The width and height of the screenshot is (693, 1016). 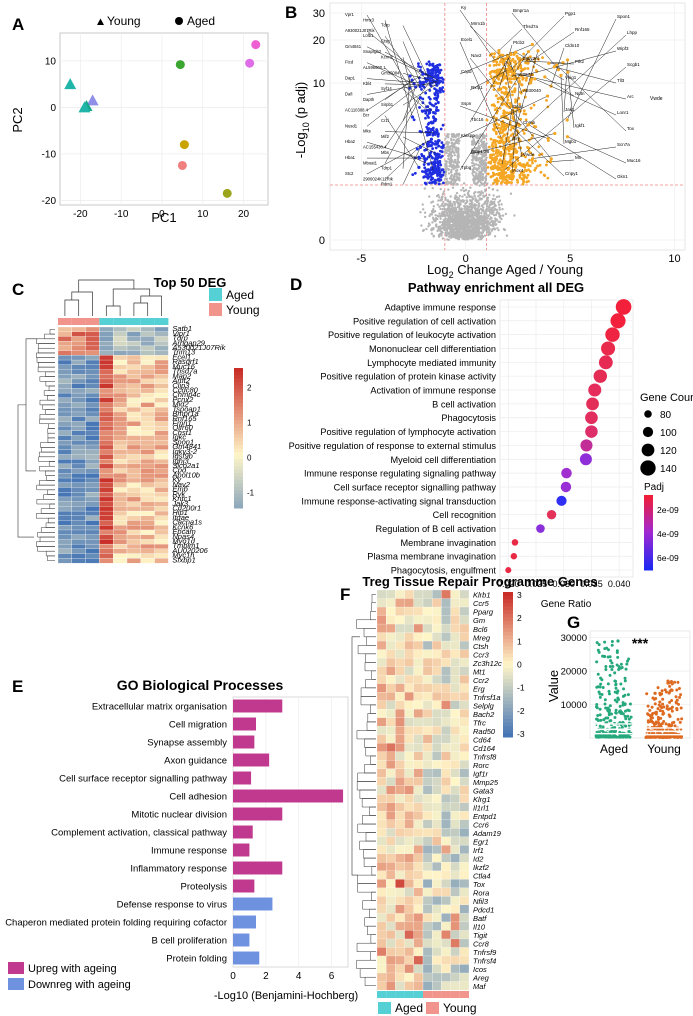 I want to click on panel-e-bar, so click(x=241, y=940).